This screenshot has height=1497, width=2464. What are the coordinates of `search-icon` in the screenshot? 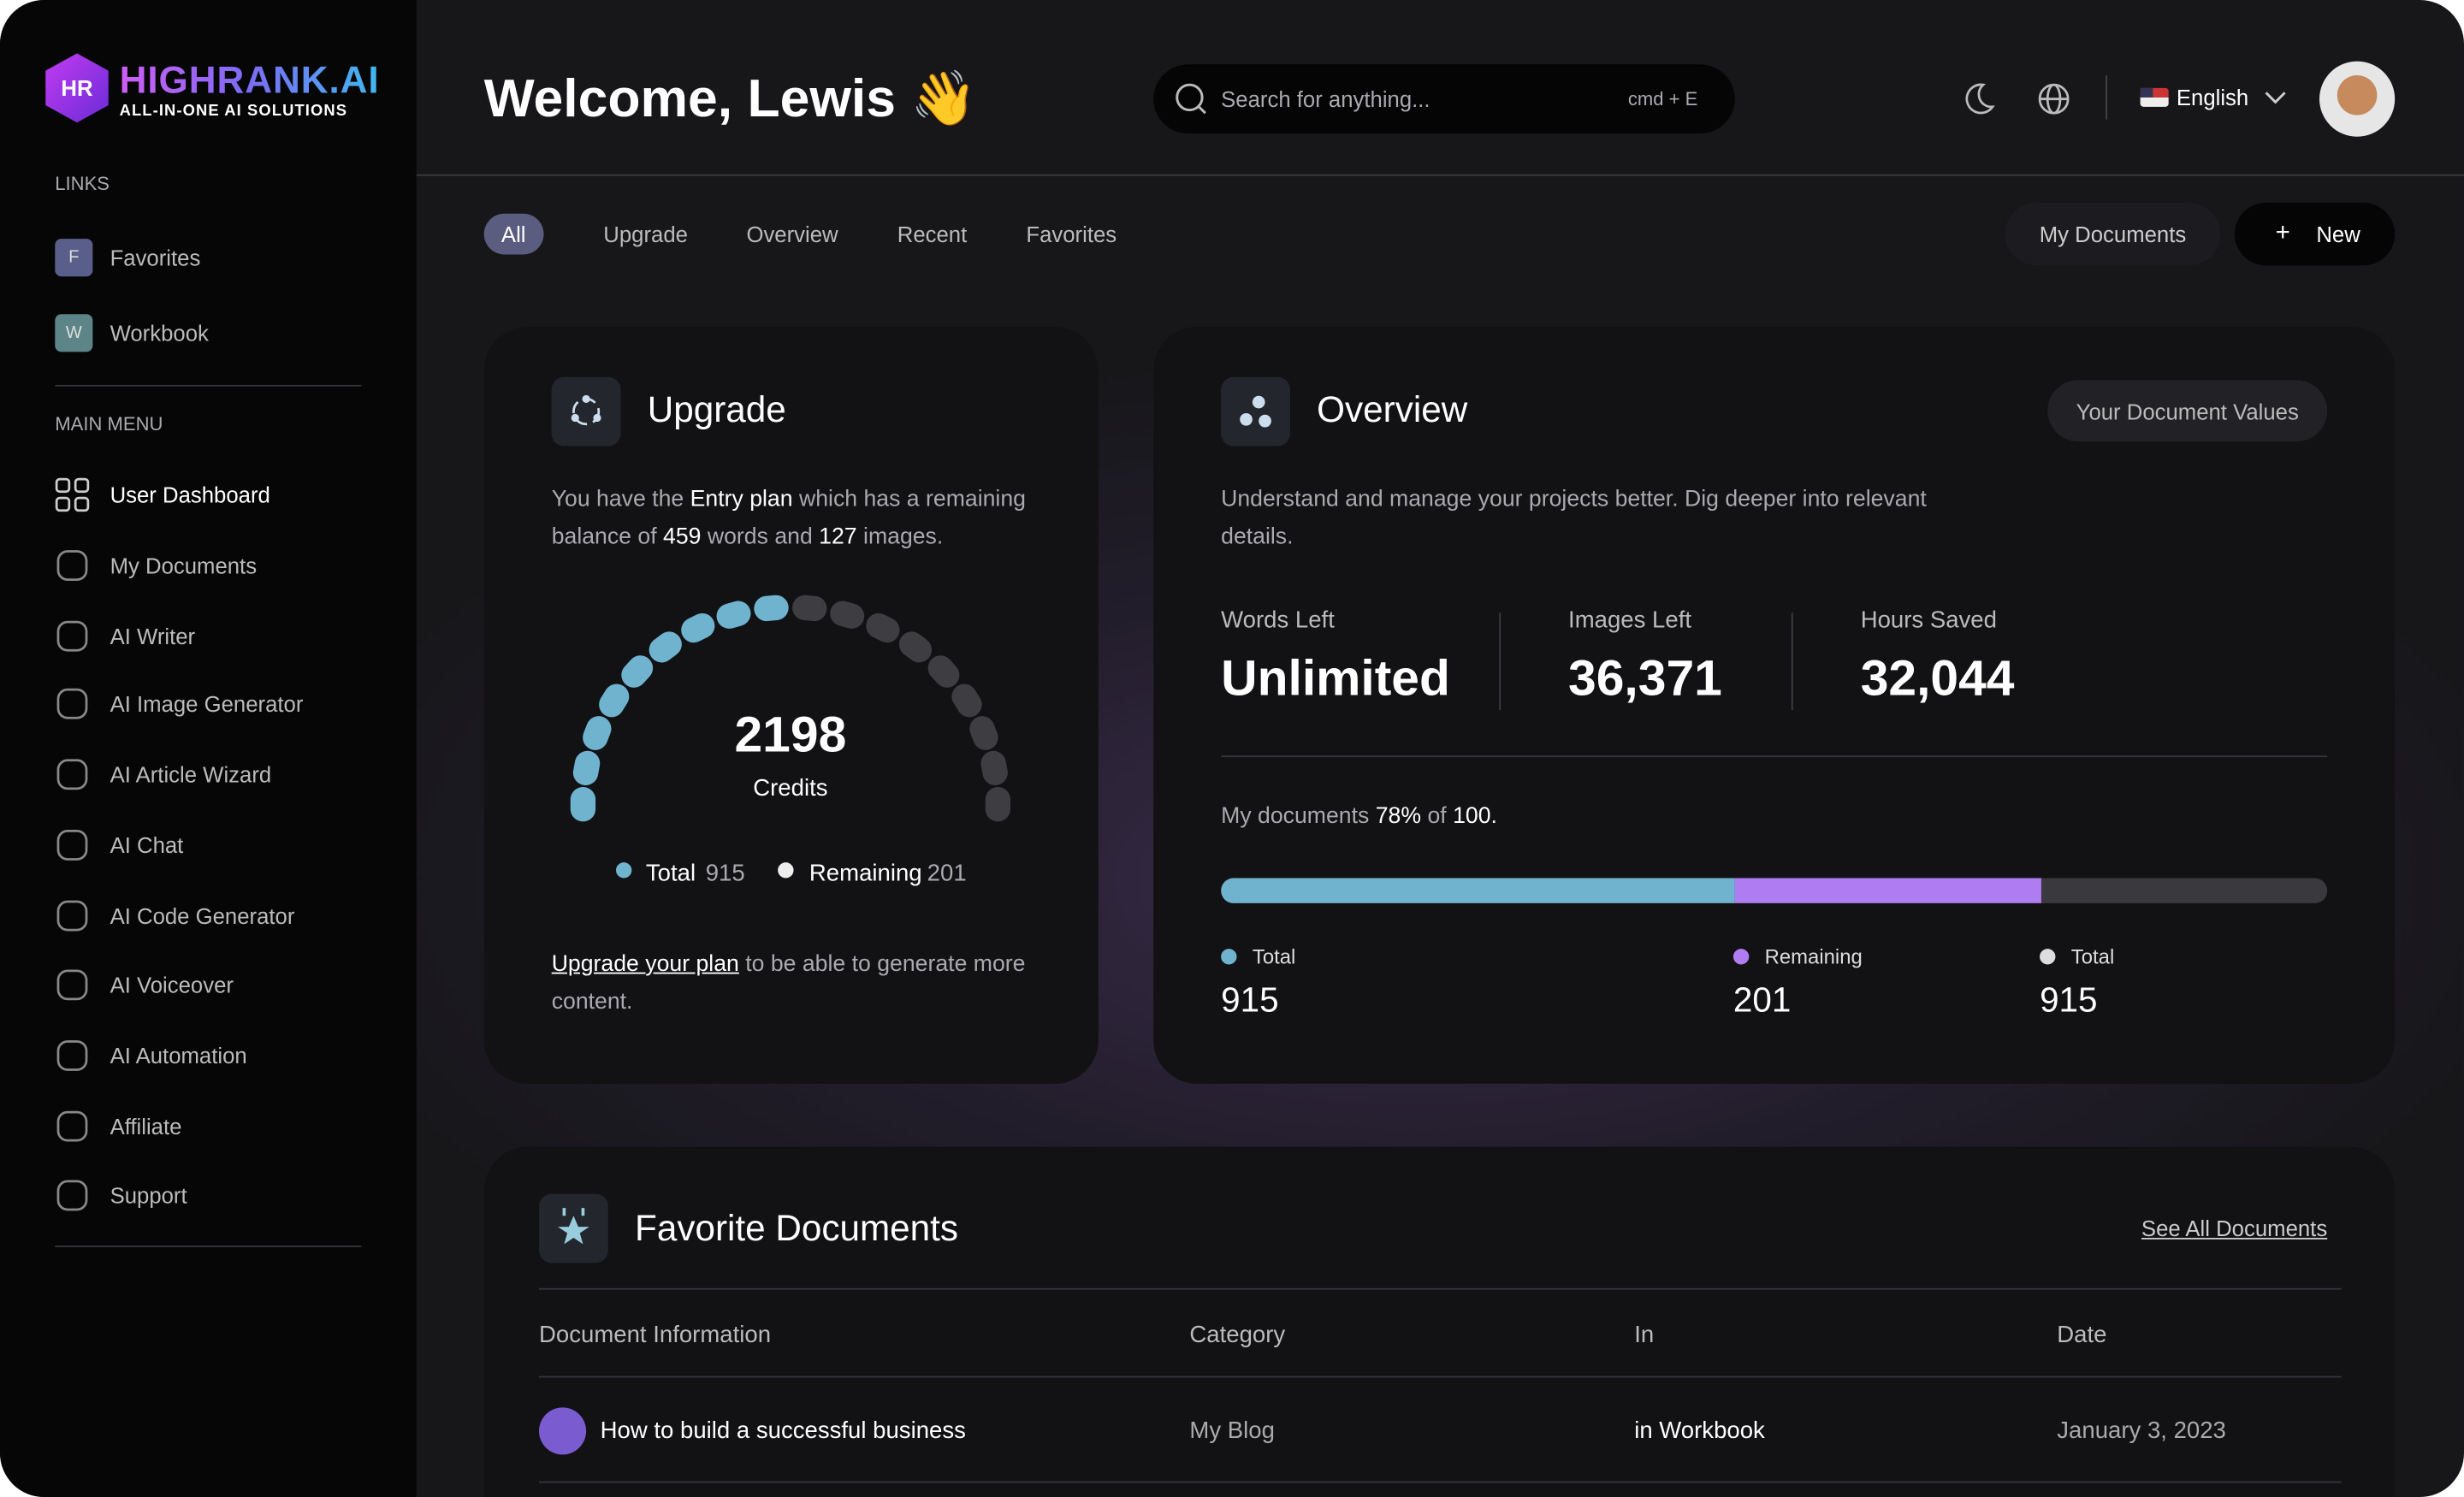 It's located at (1191, 99).